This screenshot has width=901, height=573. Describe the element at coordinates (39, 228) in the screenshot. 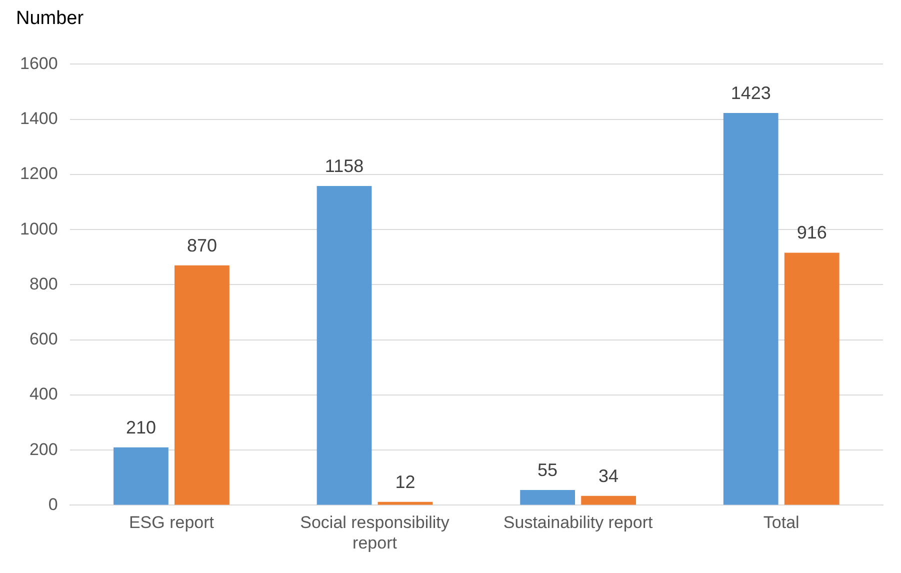

I see `y-tick-label: 1000` at that location.